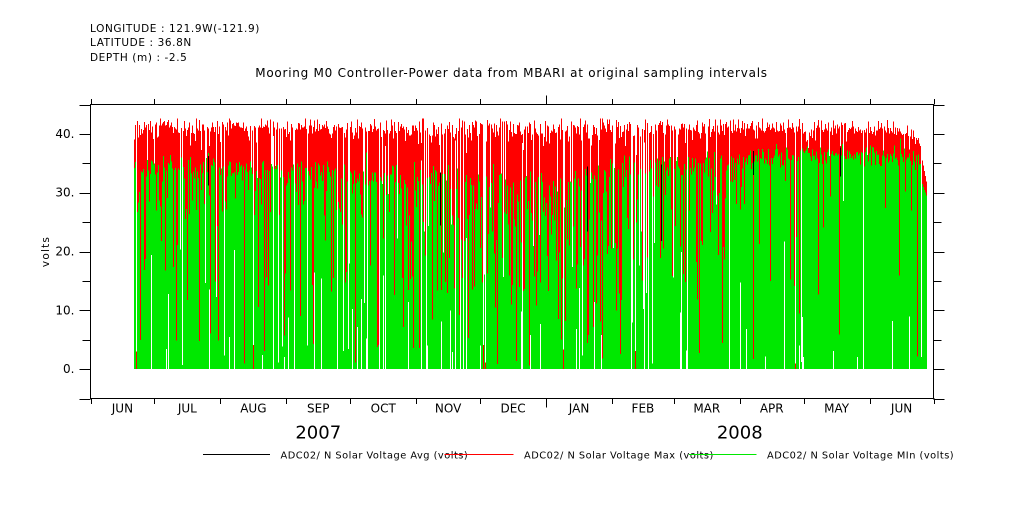  Describe the element at coordinates (448, 409) in the screenshot. I see `x-month-label-5: NOV` at that location.